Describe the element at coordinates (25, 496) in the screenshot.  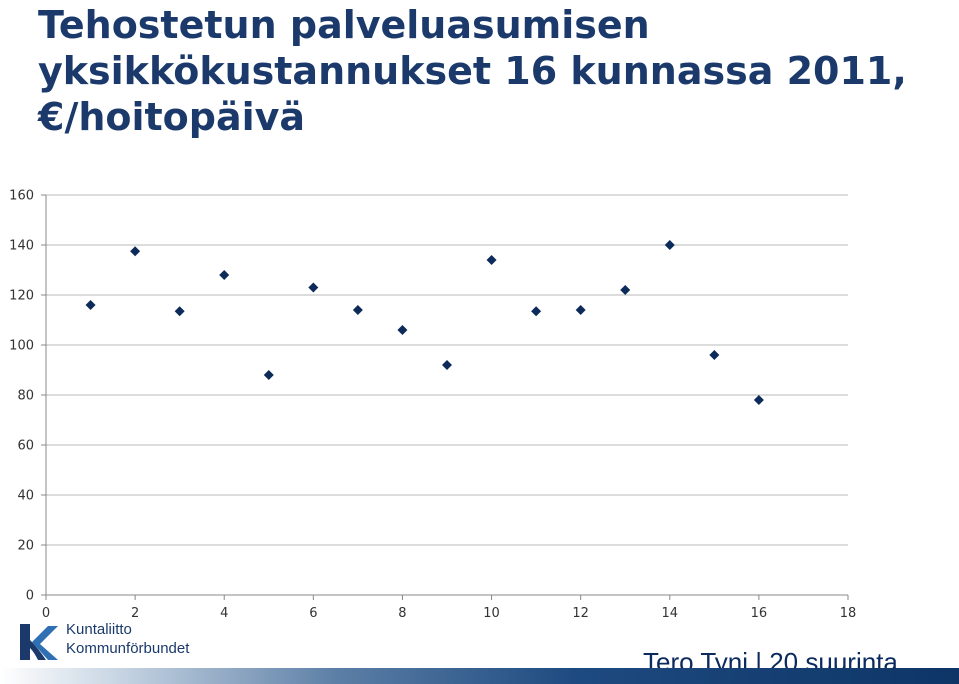
I see `y-tick-label-2: 40` at that location.